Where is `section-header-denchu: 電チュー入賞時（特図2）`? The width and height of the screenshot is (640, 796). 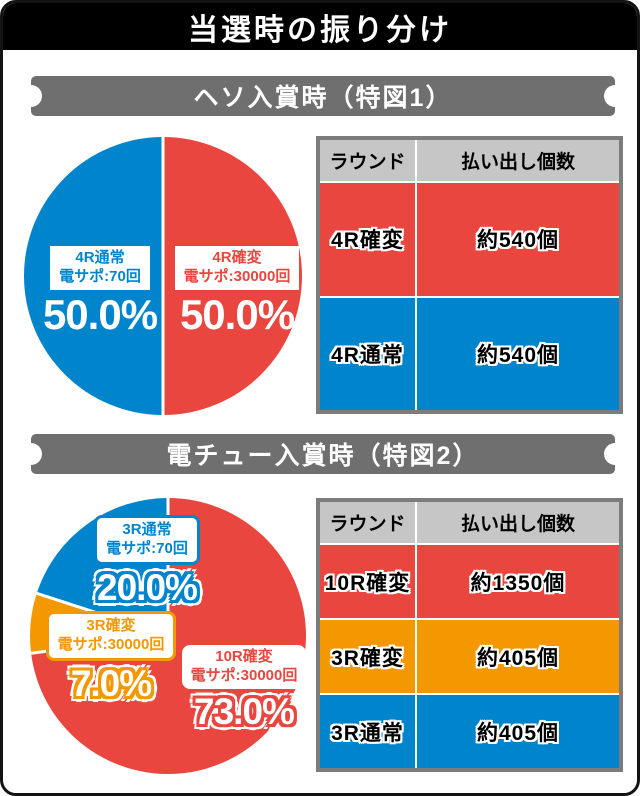 section-header-denchu: 電チュー入賞時（特図2） is located at coordinates (323, 454).